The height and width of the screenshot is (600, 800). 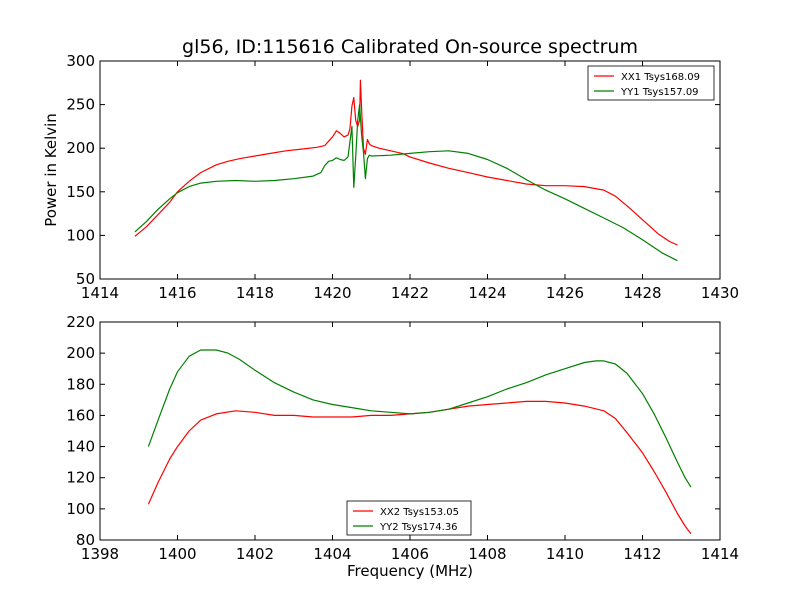 I want to click on x-tick-label: 1410, so click(x=565, y=554).